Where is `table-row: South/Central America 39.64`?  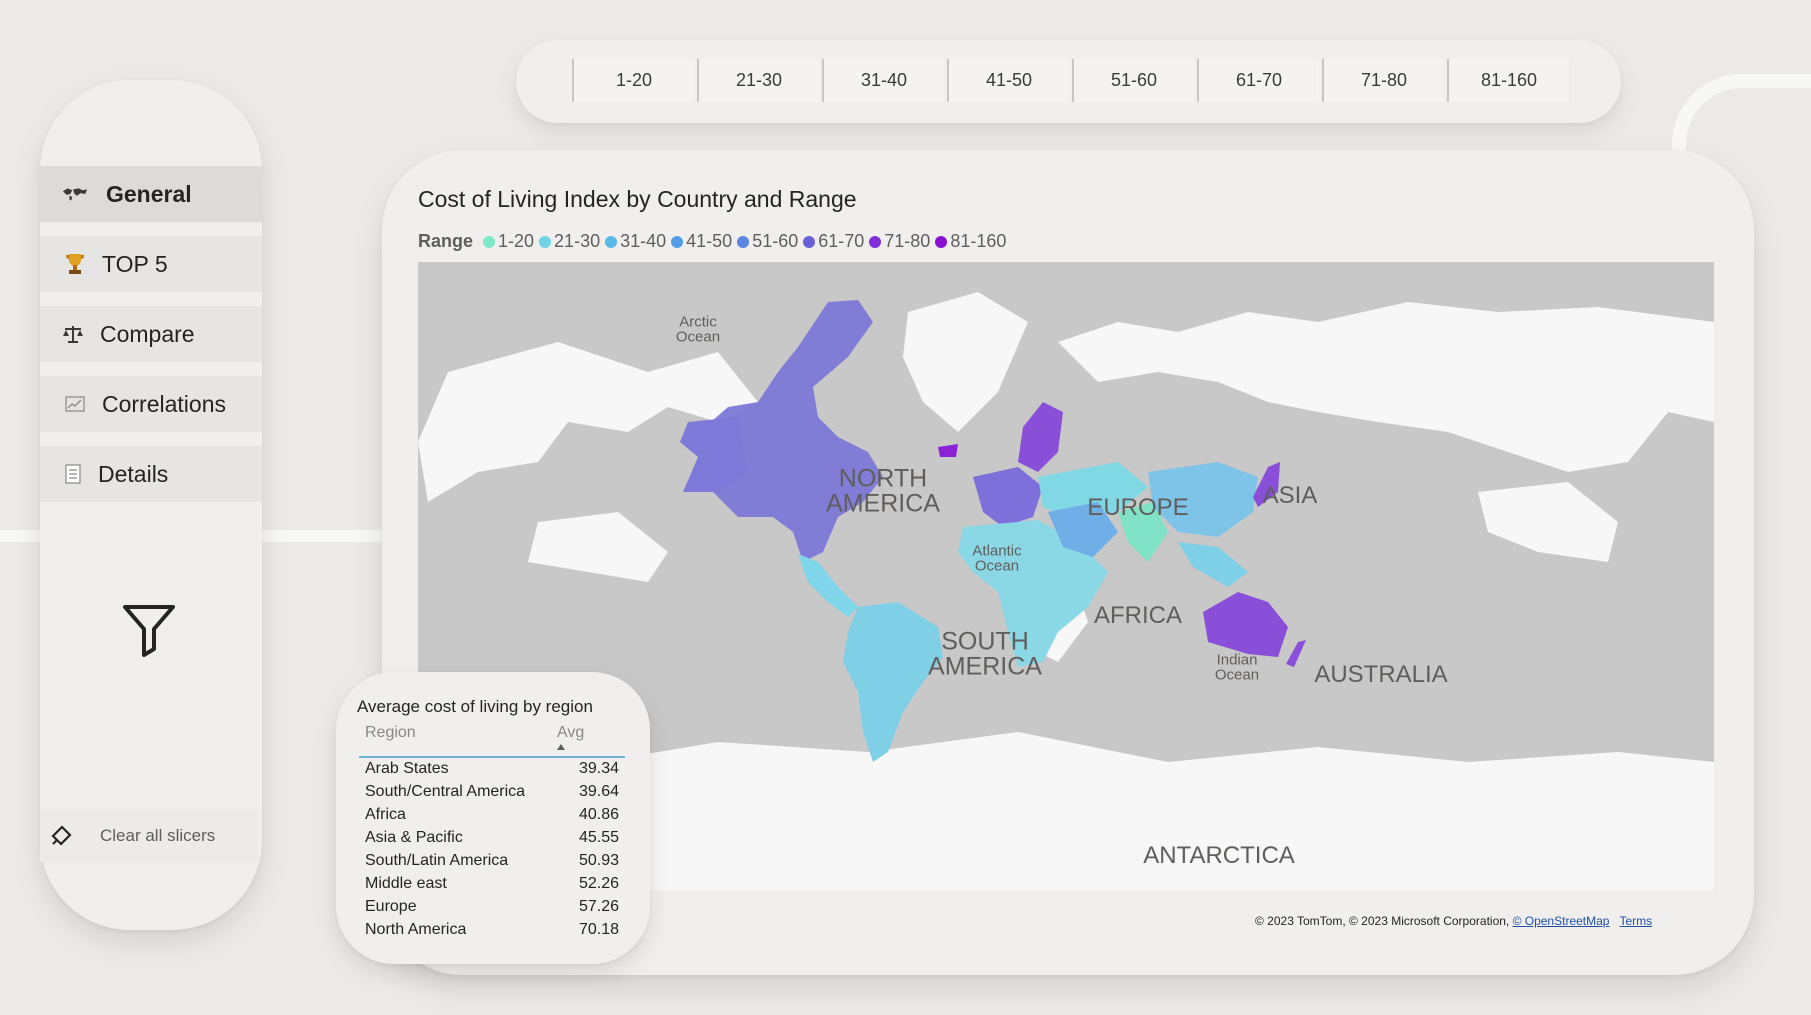
table-row: South/Central America 39.64 is located at coordinates (492, 792).